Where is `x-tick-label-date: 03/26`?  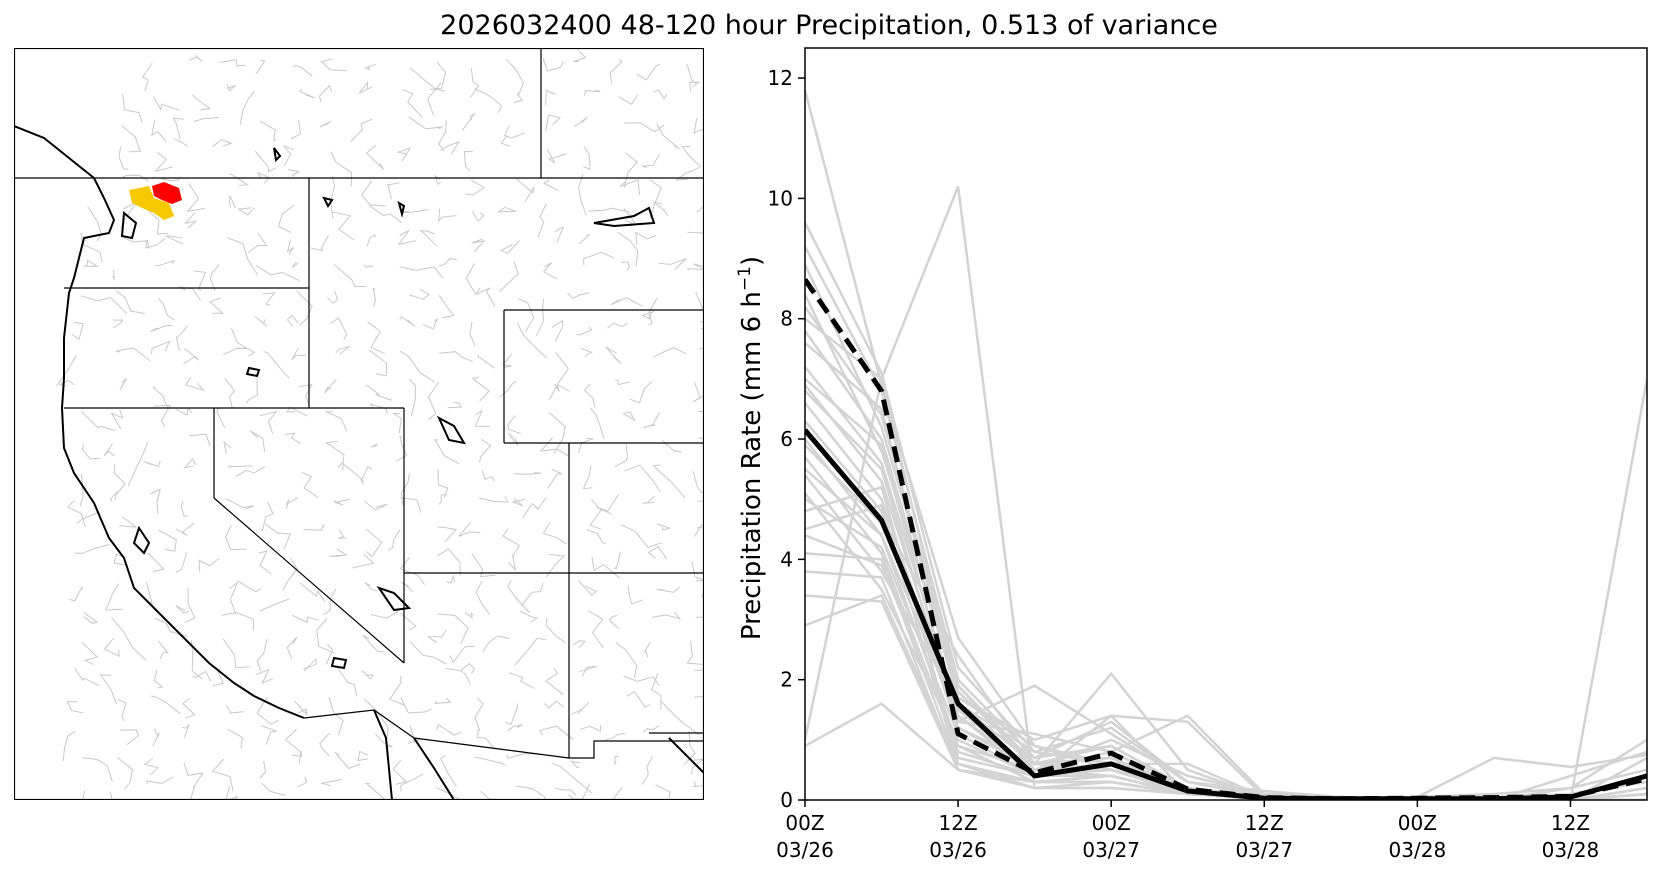 x-tick-label-date: 03/26 is located at coordinates (958, 850).